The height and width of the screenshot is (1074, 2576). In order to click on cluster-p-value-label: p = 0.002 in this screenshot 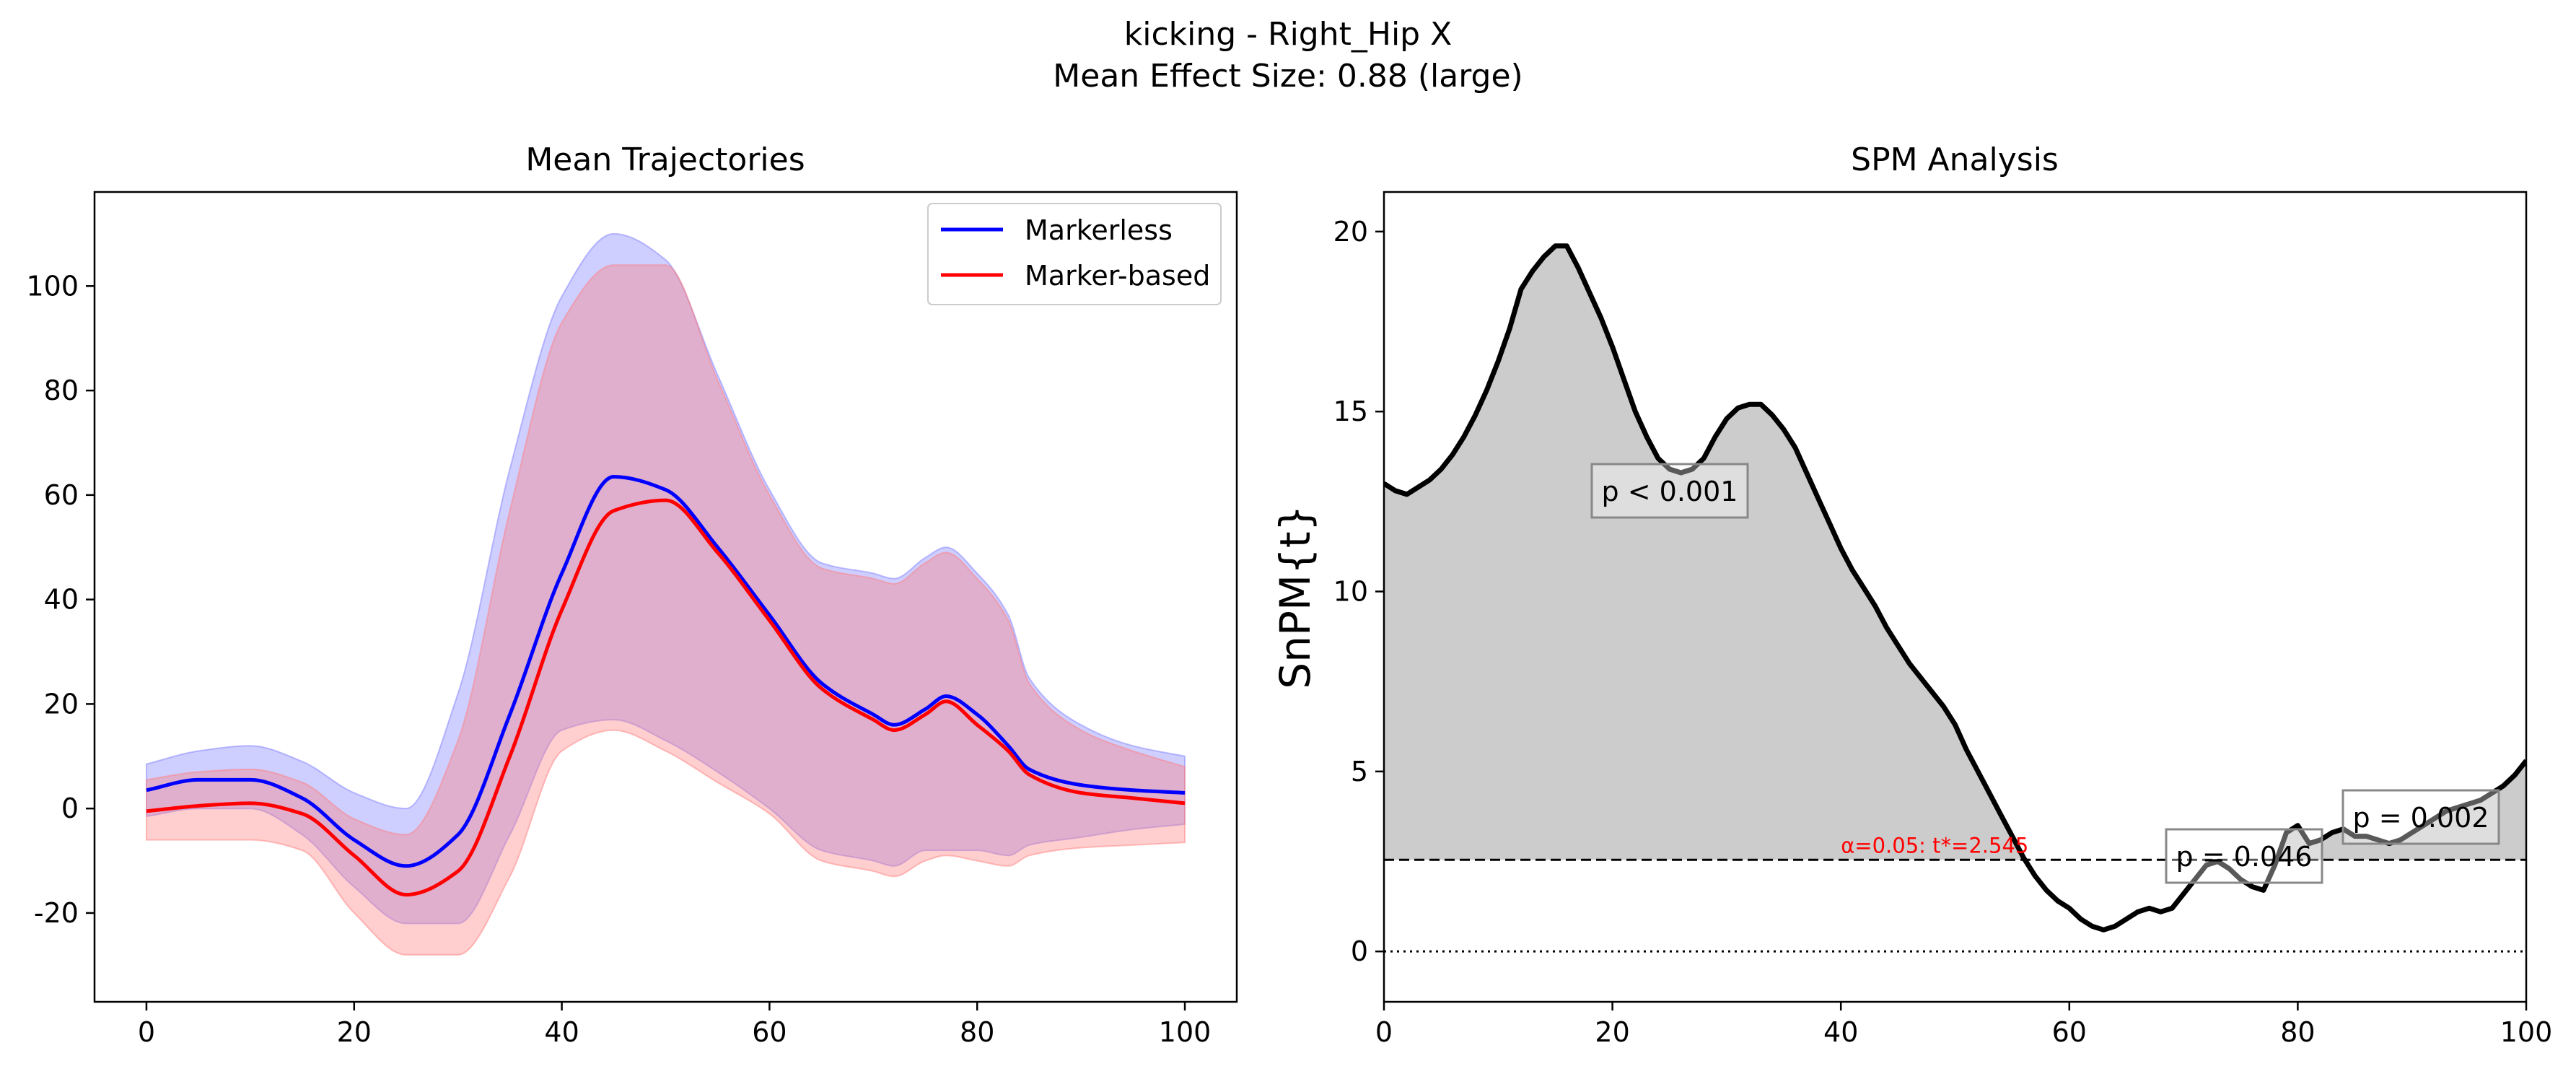, I will do `click(2421, 818)`.